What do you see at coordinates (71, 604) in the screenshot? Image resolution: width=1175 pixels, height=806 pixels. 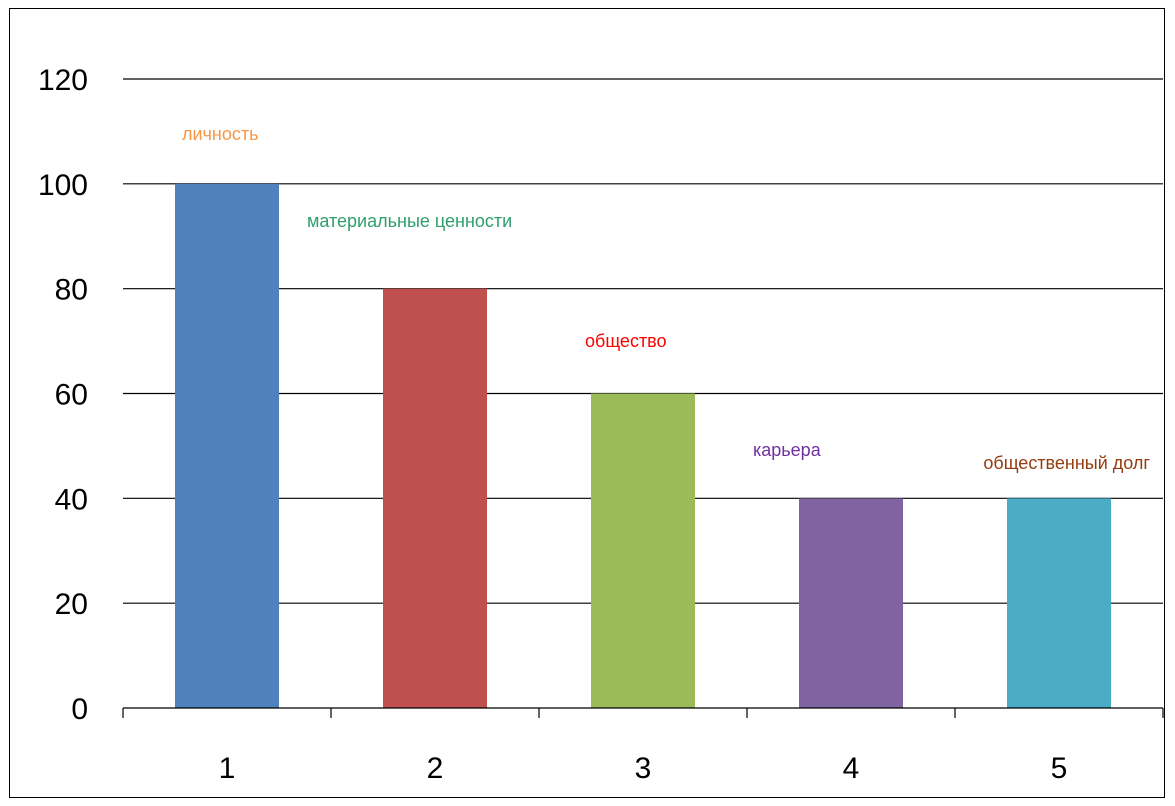 I see `y-tick-label: 20` at bounding box center [71, 604].